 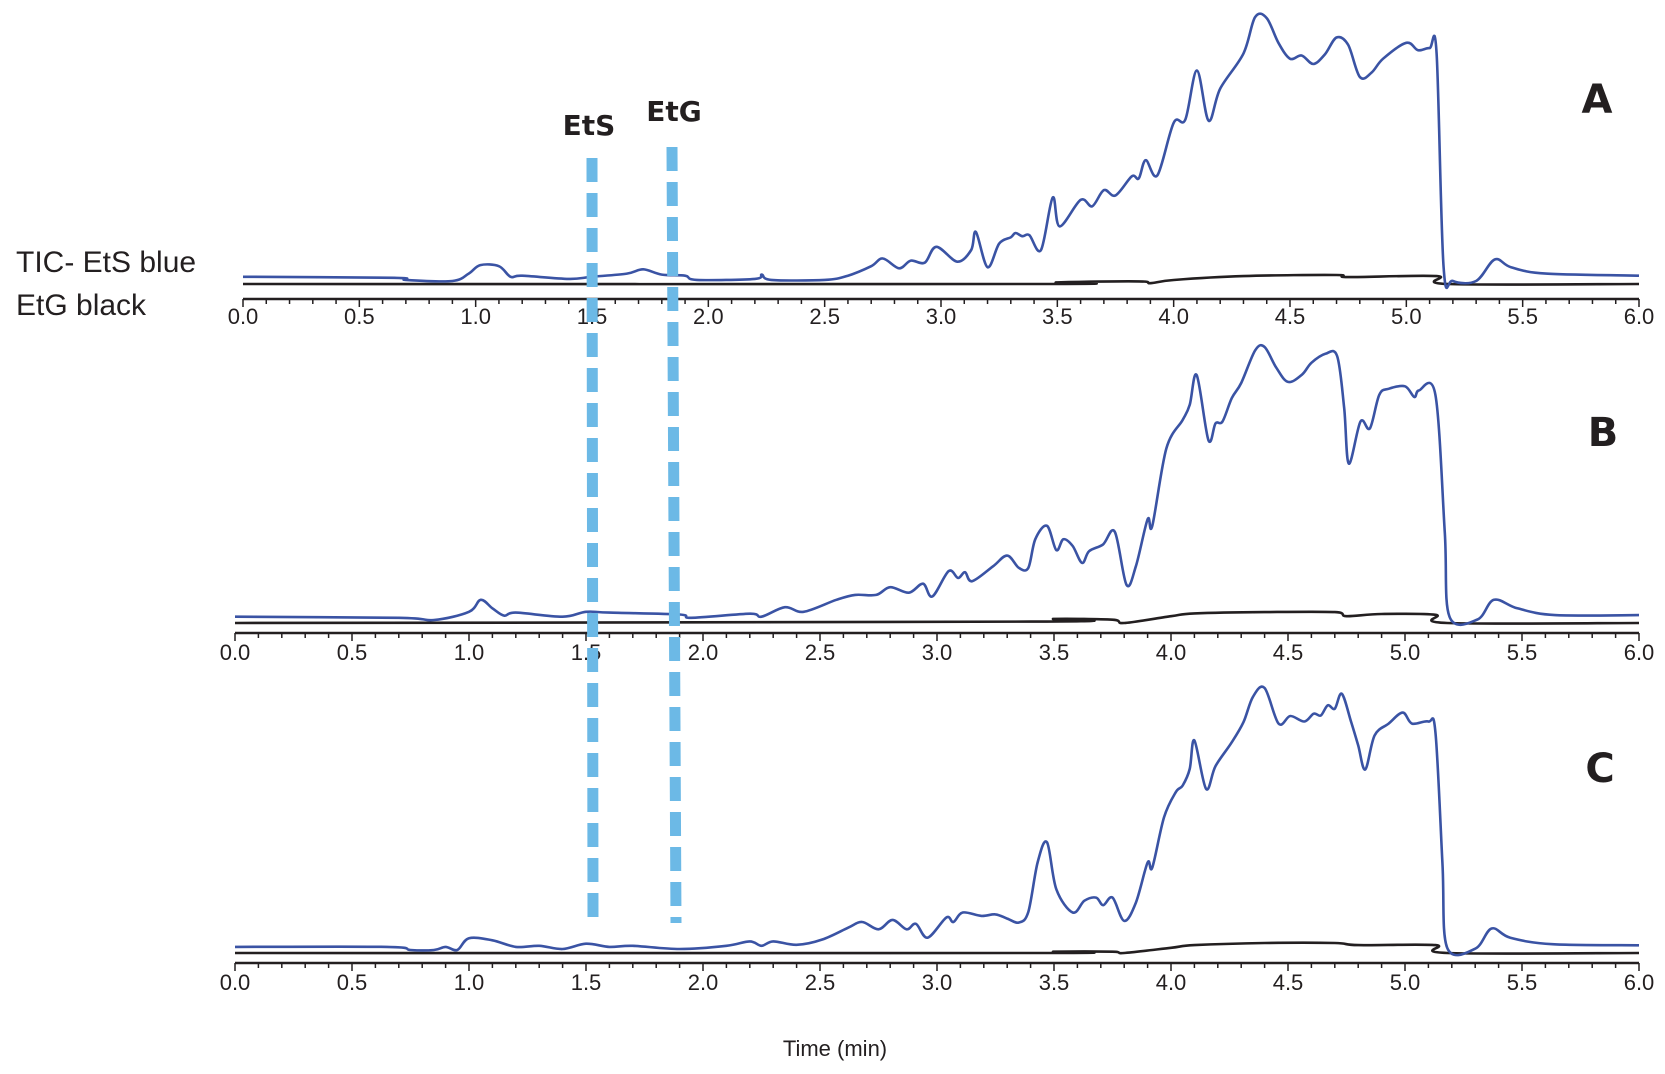 I want to click on panel-label-a: A, so click(x=1597, y=100).